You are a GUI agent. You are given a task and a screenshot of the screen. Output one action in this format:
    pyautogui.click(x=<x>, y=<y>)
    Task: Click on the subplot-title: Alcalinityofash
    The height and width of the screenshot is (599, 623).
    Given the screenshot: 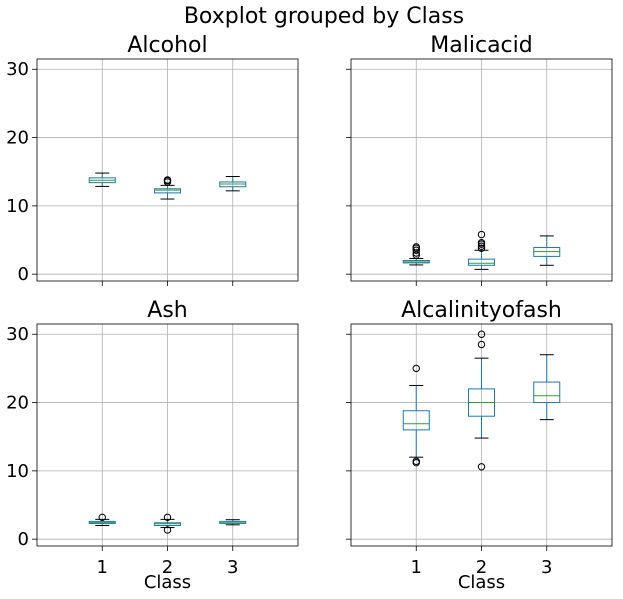 What is the action you would take?
    pyautogui.click(x=481, y=310)
    